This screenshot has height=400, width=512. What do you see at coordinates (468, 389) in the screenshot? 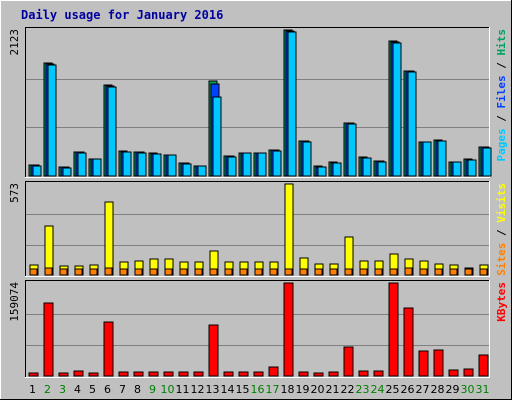
I see `x-tick-day-30: 30` at bounding box center [468, 389].